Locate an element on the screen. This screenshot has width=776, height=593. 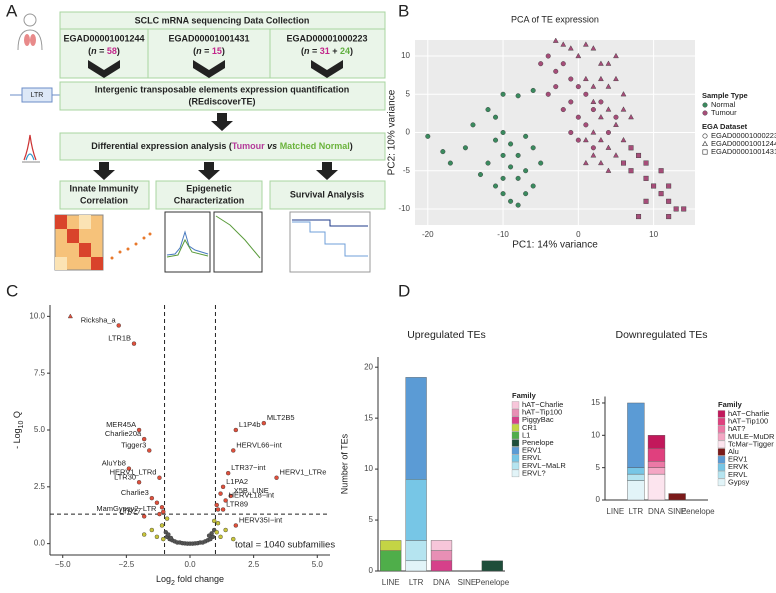
analysis-box is located at coordinates (104, 195).